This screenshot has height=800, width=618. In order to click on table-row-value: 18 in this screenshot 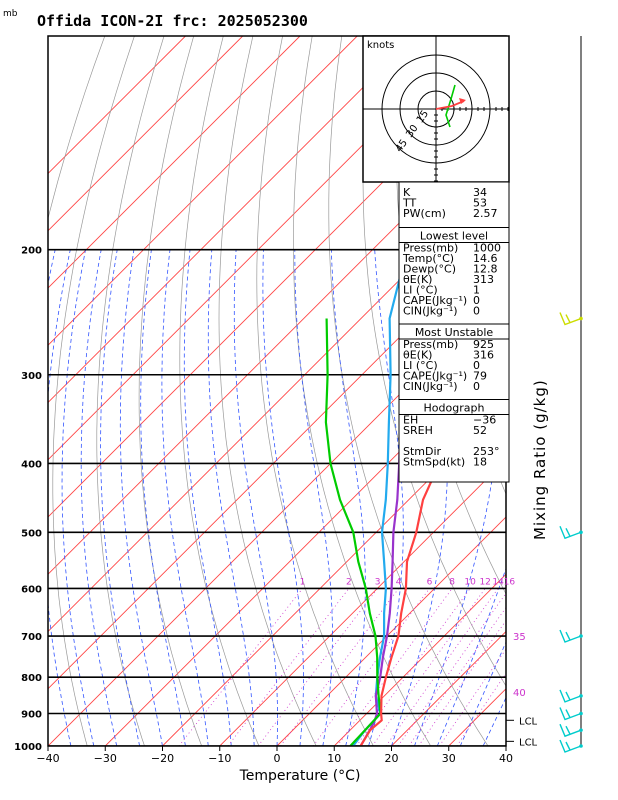, I will do `click(480, 462)`.